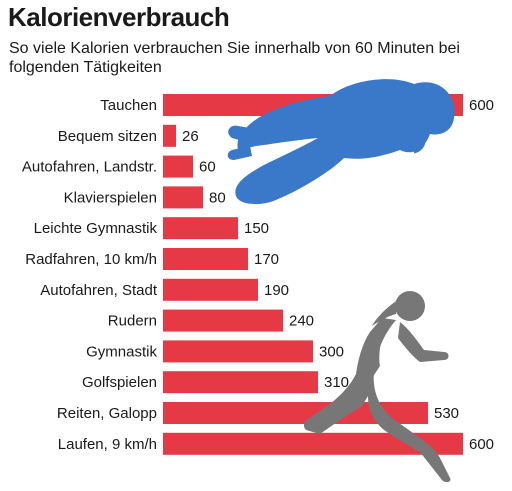 Image resolution: width=512 pixels, height=491 pixels. Describe the element at coordinates (107, 413) in the screenshot. I see `category-label: Reiten, Galopp` at that location.